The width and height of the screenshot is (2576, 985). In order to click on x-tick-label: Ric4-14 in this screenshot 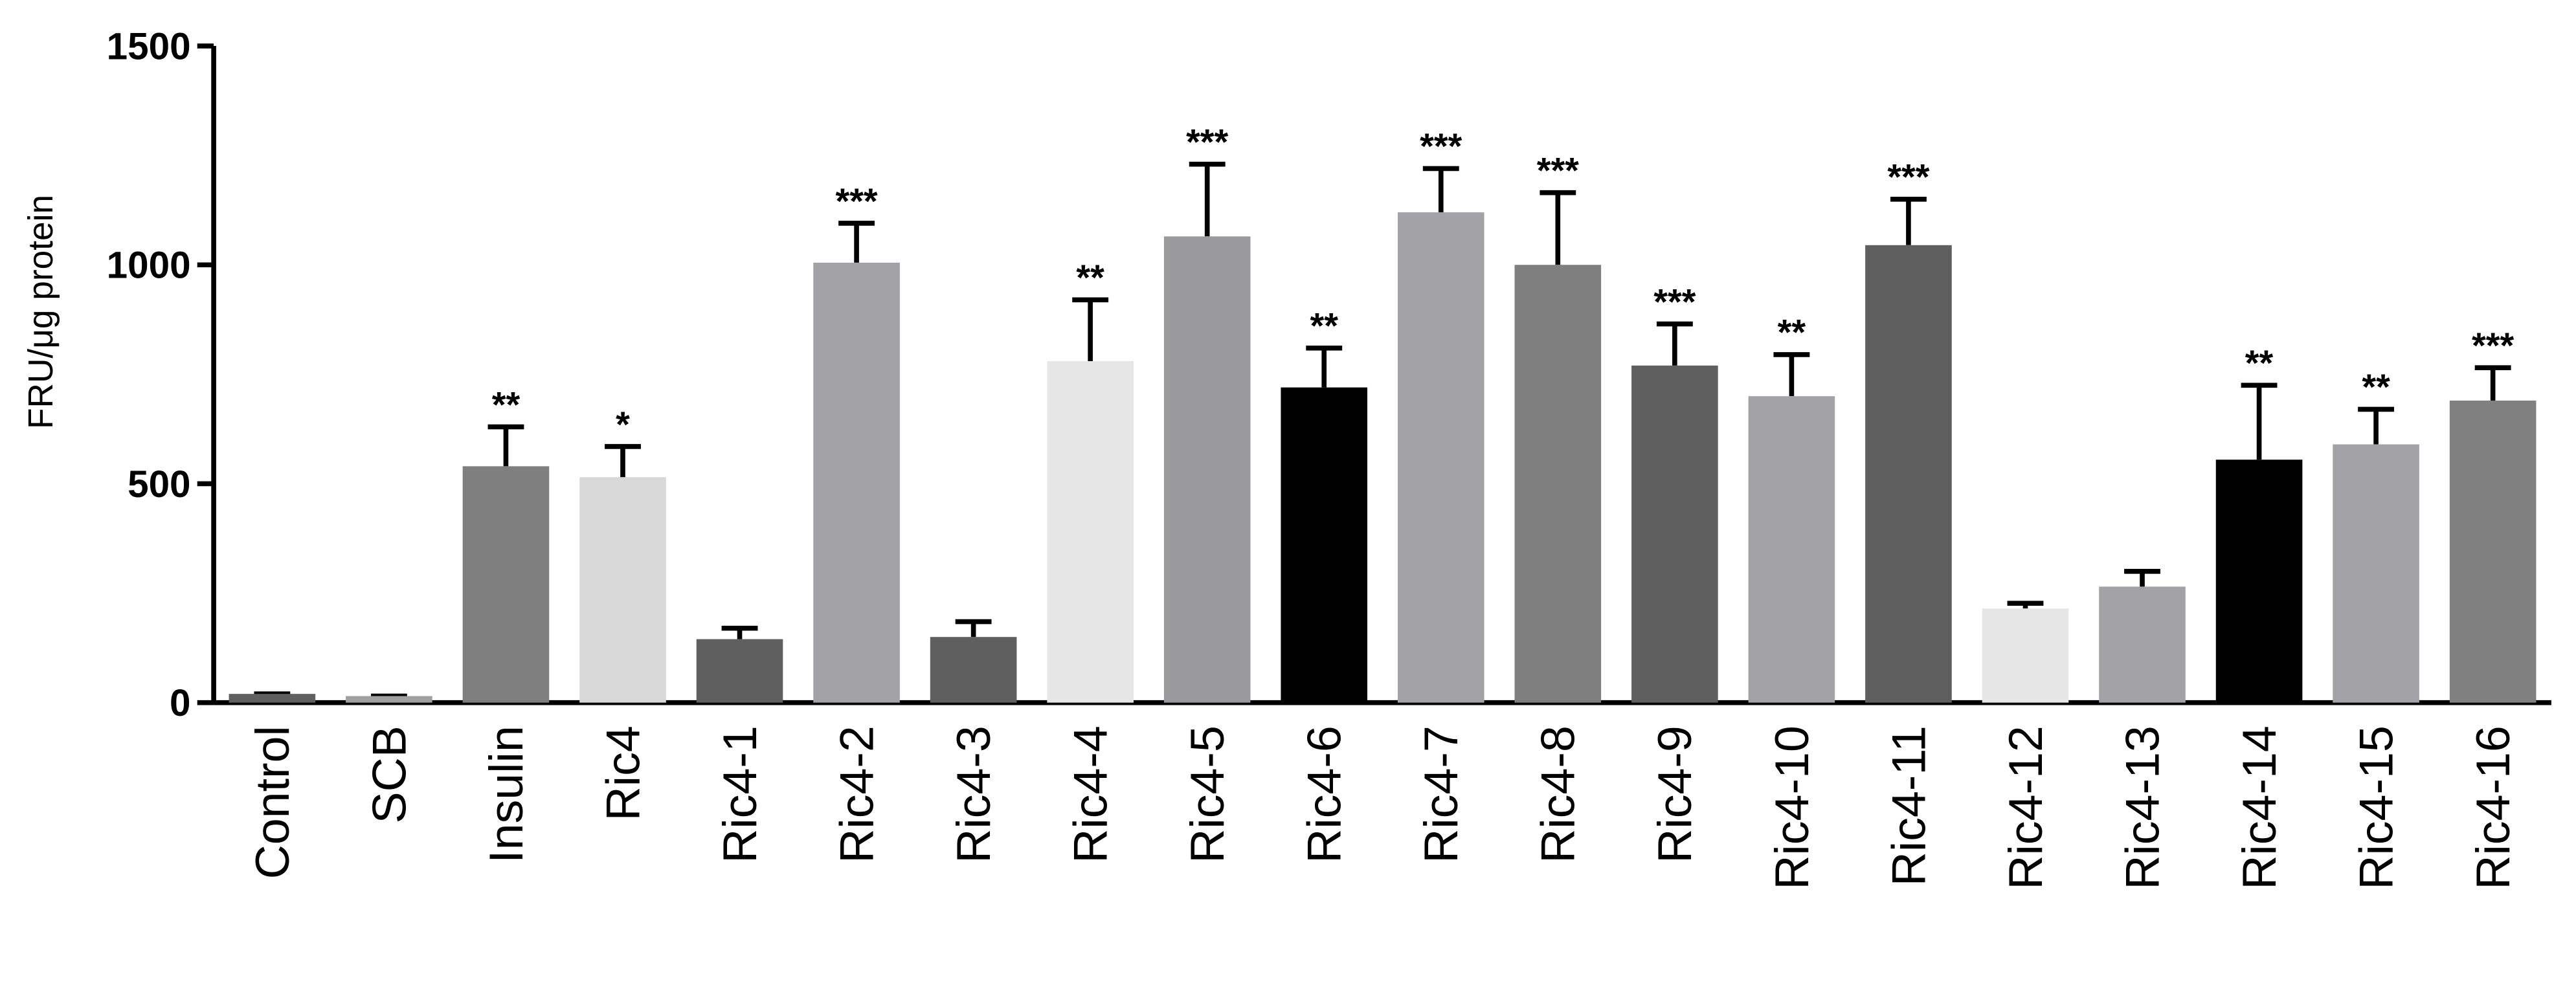, I will do `click(2259, 807)`.